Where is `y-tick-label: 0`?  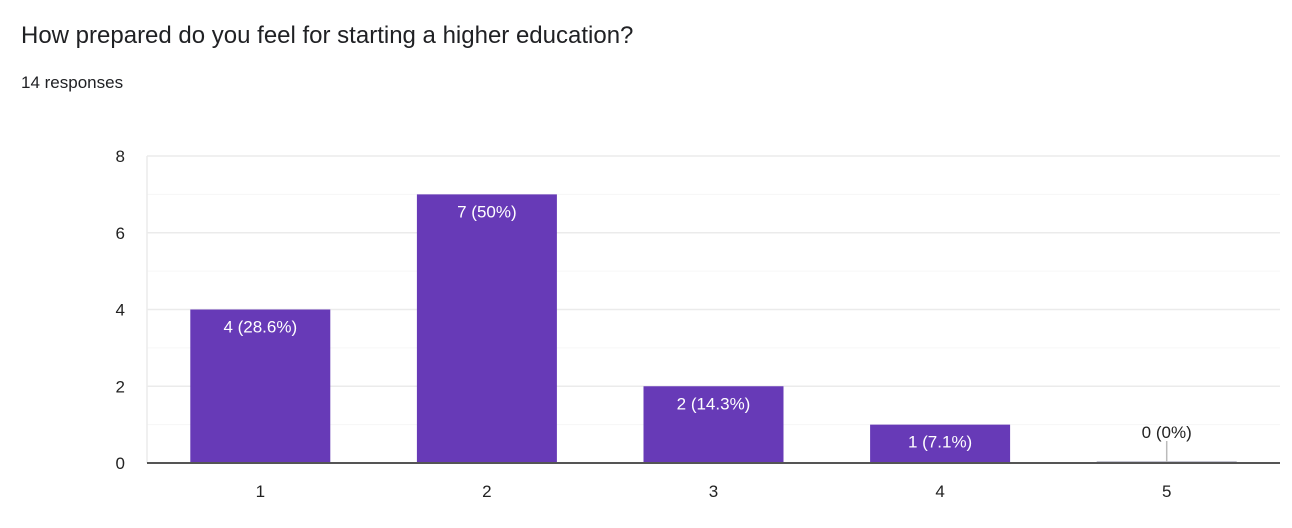
y-tick-label: 0 is located at coordinates (120, 463).